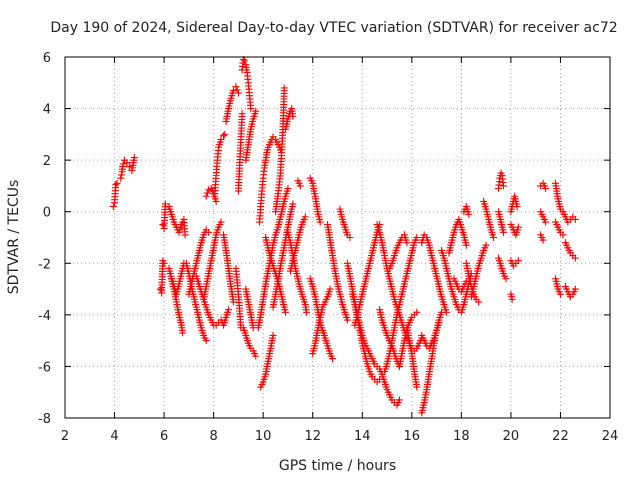 The width and height of the screenshot is (640, 480). I want to click on y-tick-label: 6, so click(47, 58).